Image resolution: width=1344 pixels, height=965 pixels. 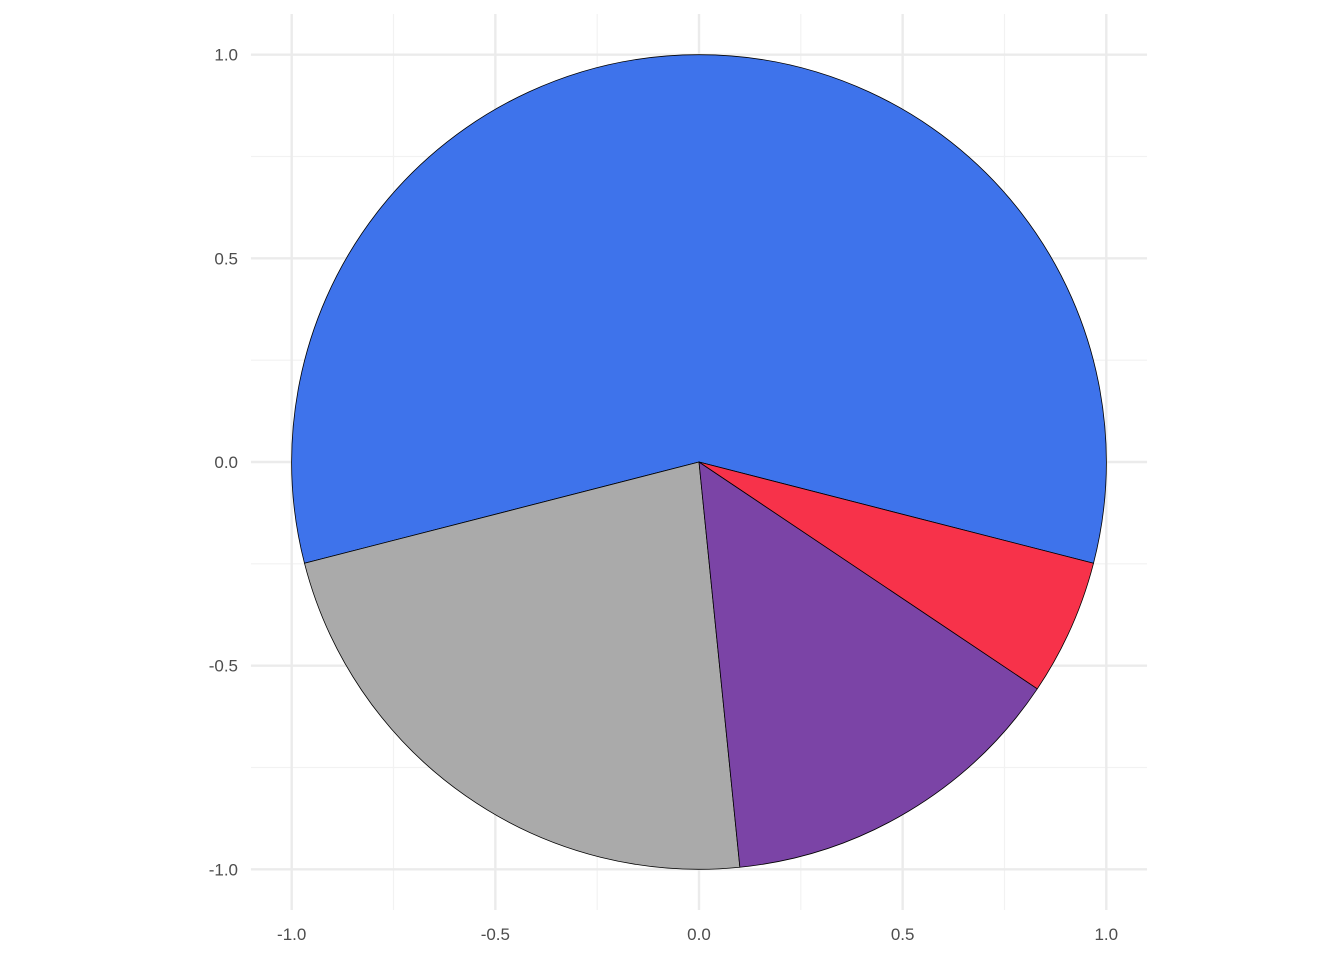 What do you see at coordinates (223, 869) in the screenshot?
I see `y-tick-label: -1.0` at bounding box center [223, 869].